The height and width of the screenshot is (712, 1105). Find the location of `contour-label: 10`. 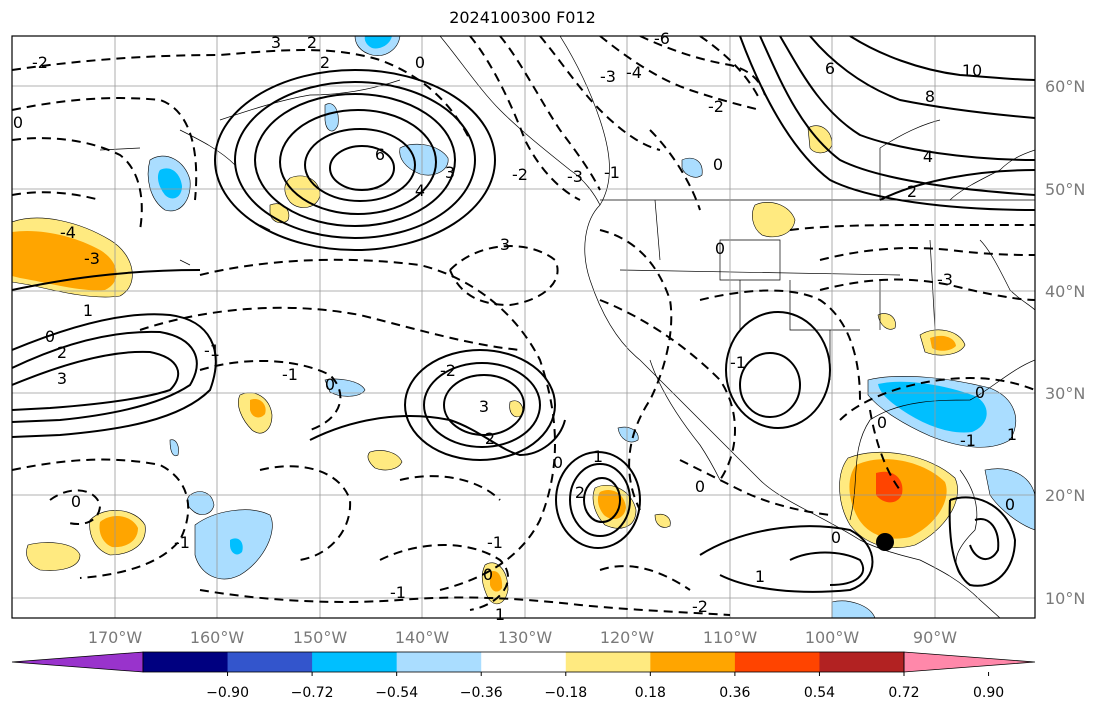

contour-label: 10 is located at coordinates (972, 70).